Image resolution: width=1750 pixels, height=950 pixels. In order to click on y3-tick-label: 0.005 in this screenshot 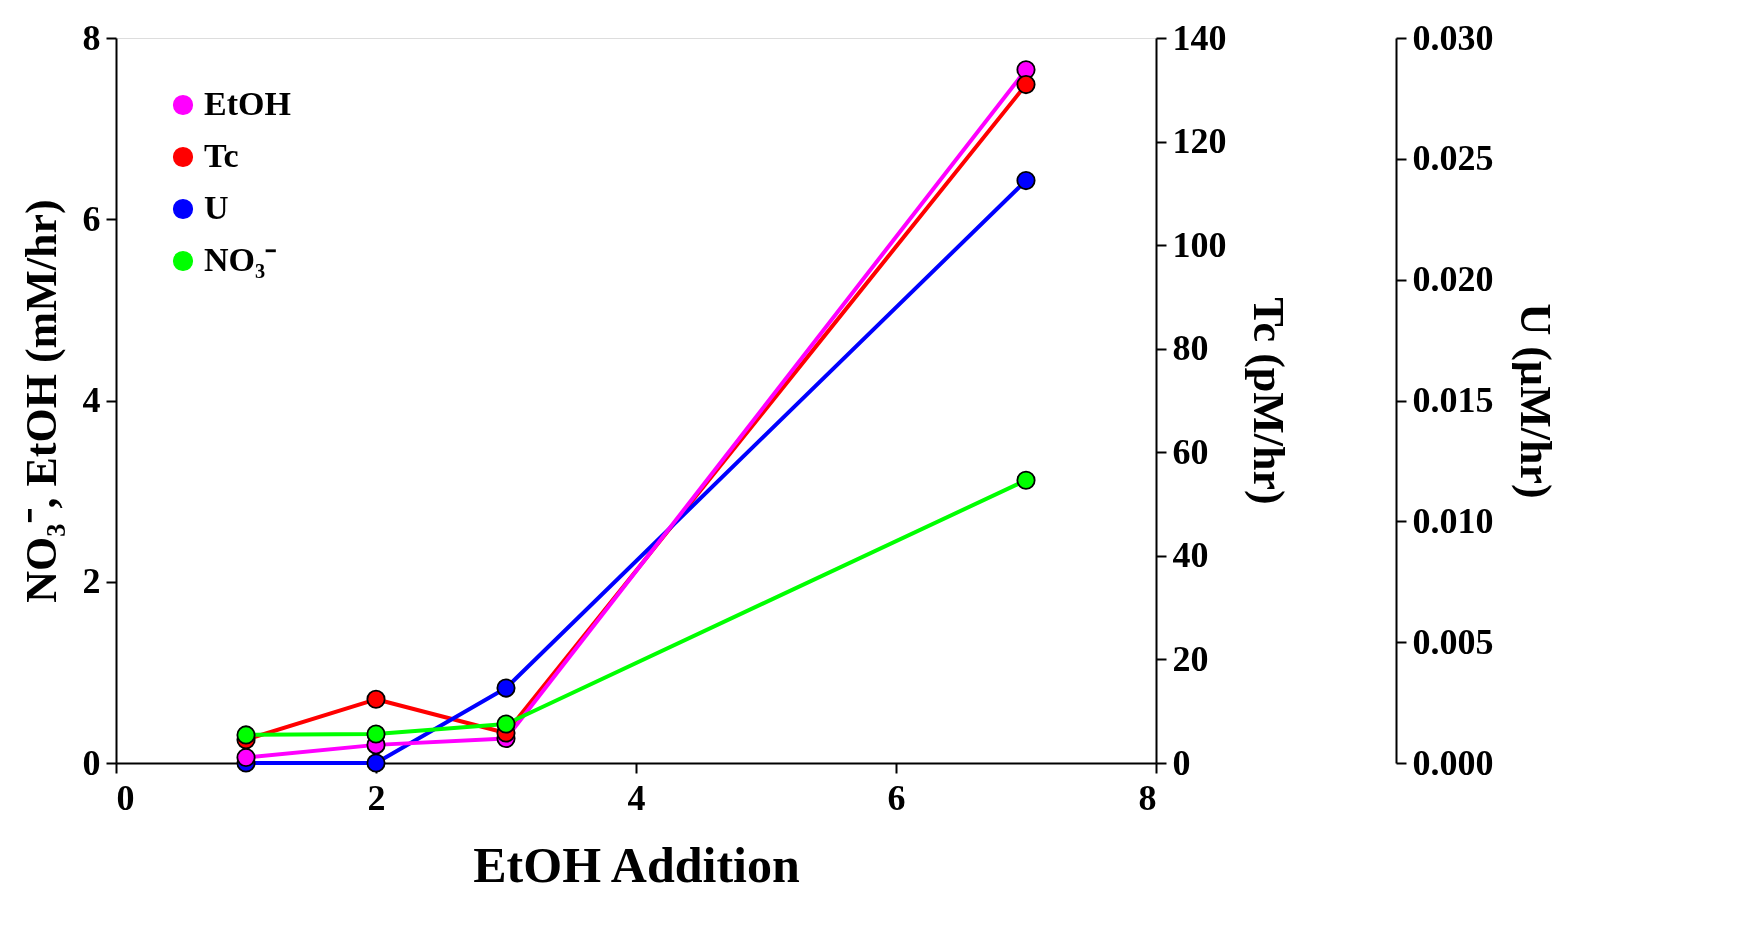, I will do `click(1453, 641)`.